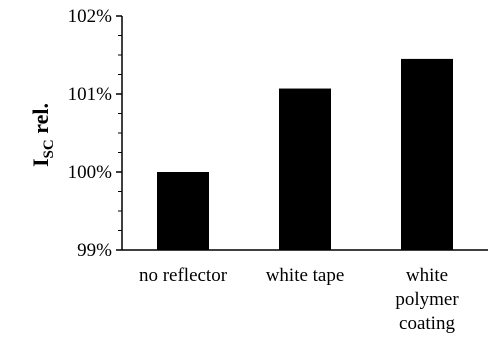  What do you see at coordinates (90, 94) in the screenshot?
I see `y-tick-label: 101%` at bounding box center [90, 94].